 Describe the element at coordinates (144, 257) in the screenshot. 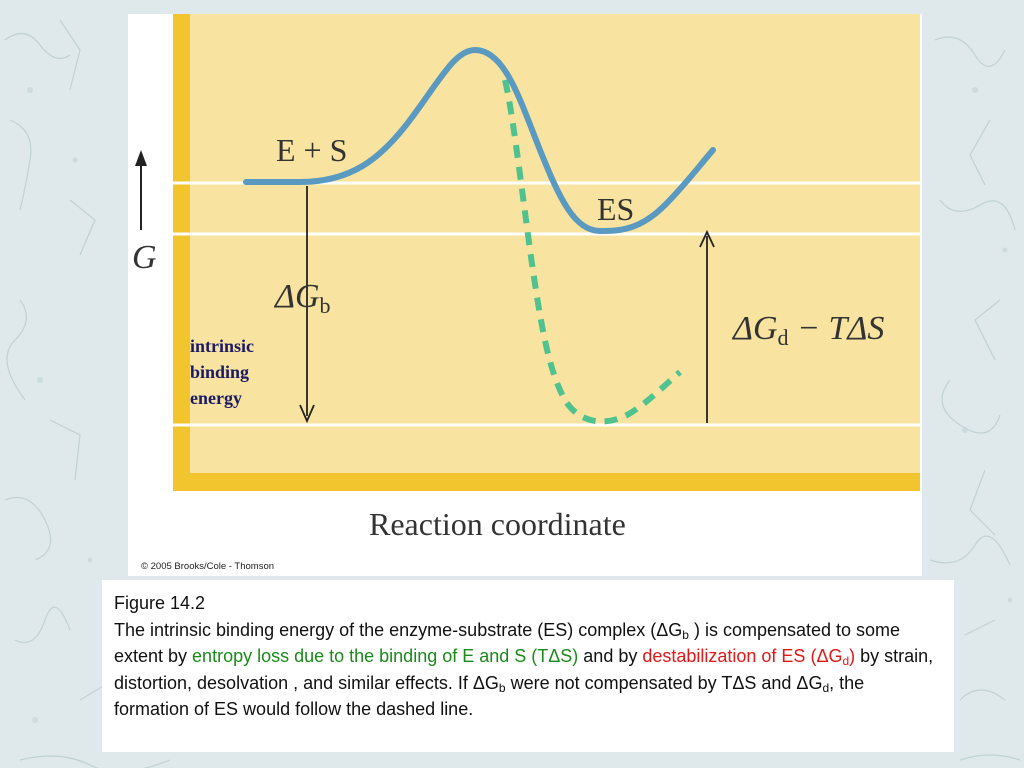

I see `g-axis-label: G` at that location.